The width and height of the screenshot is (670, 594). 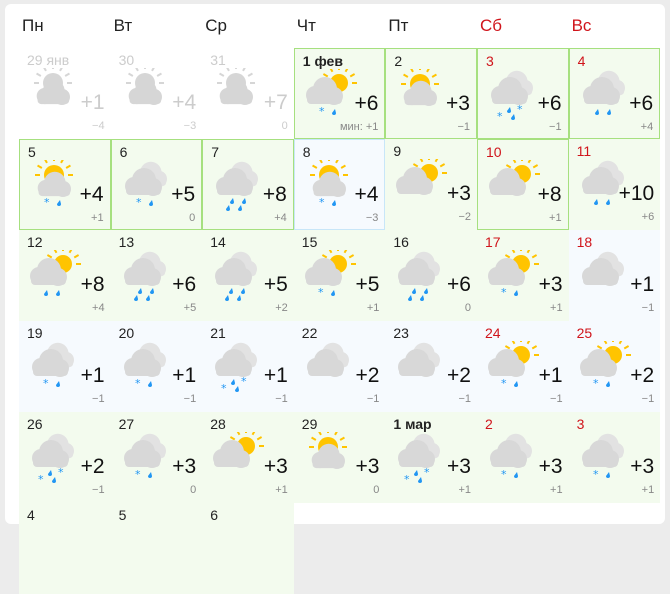 What do you see at coordinates (339, 275) in the screenshot?
I see `day-cell: 15 * +5 +1` at bounding box center [339, 275].